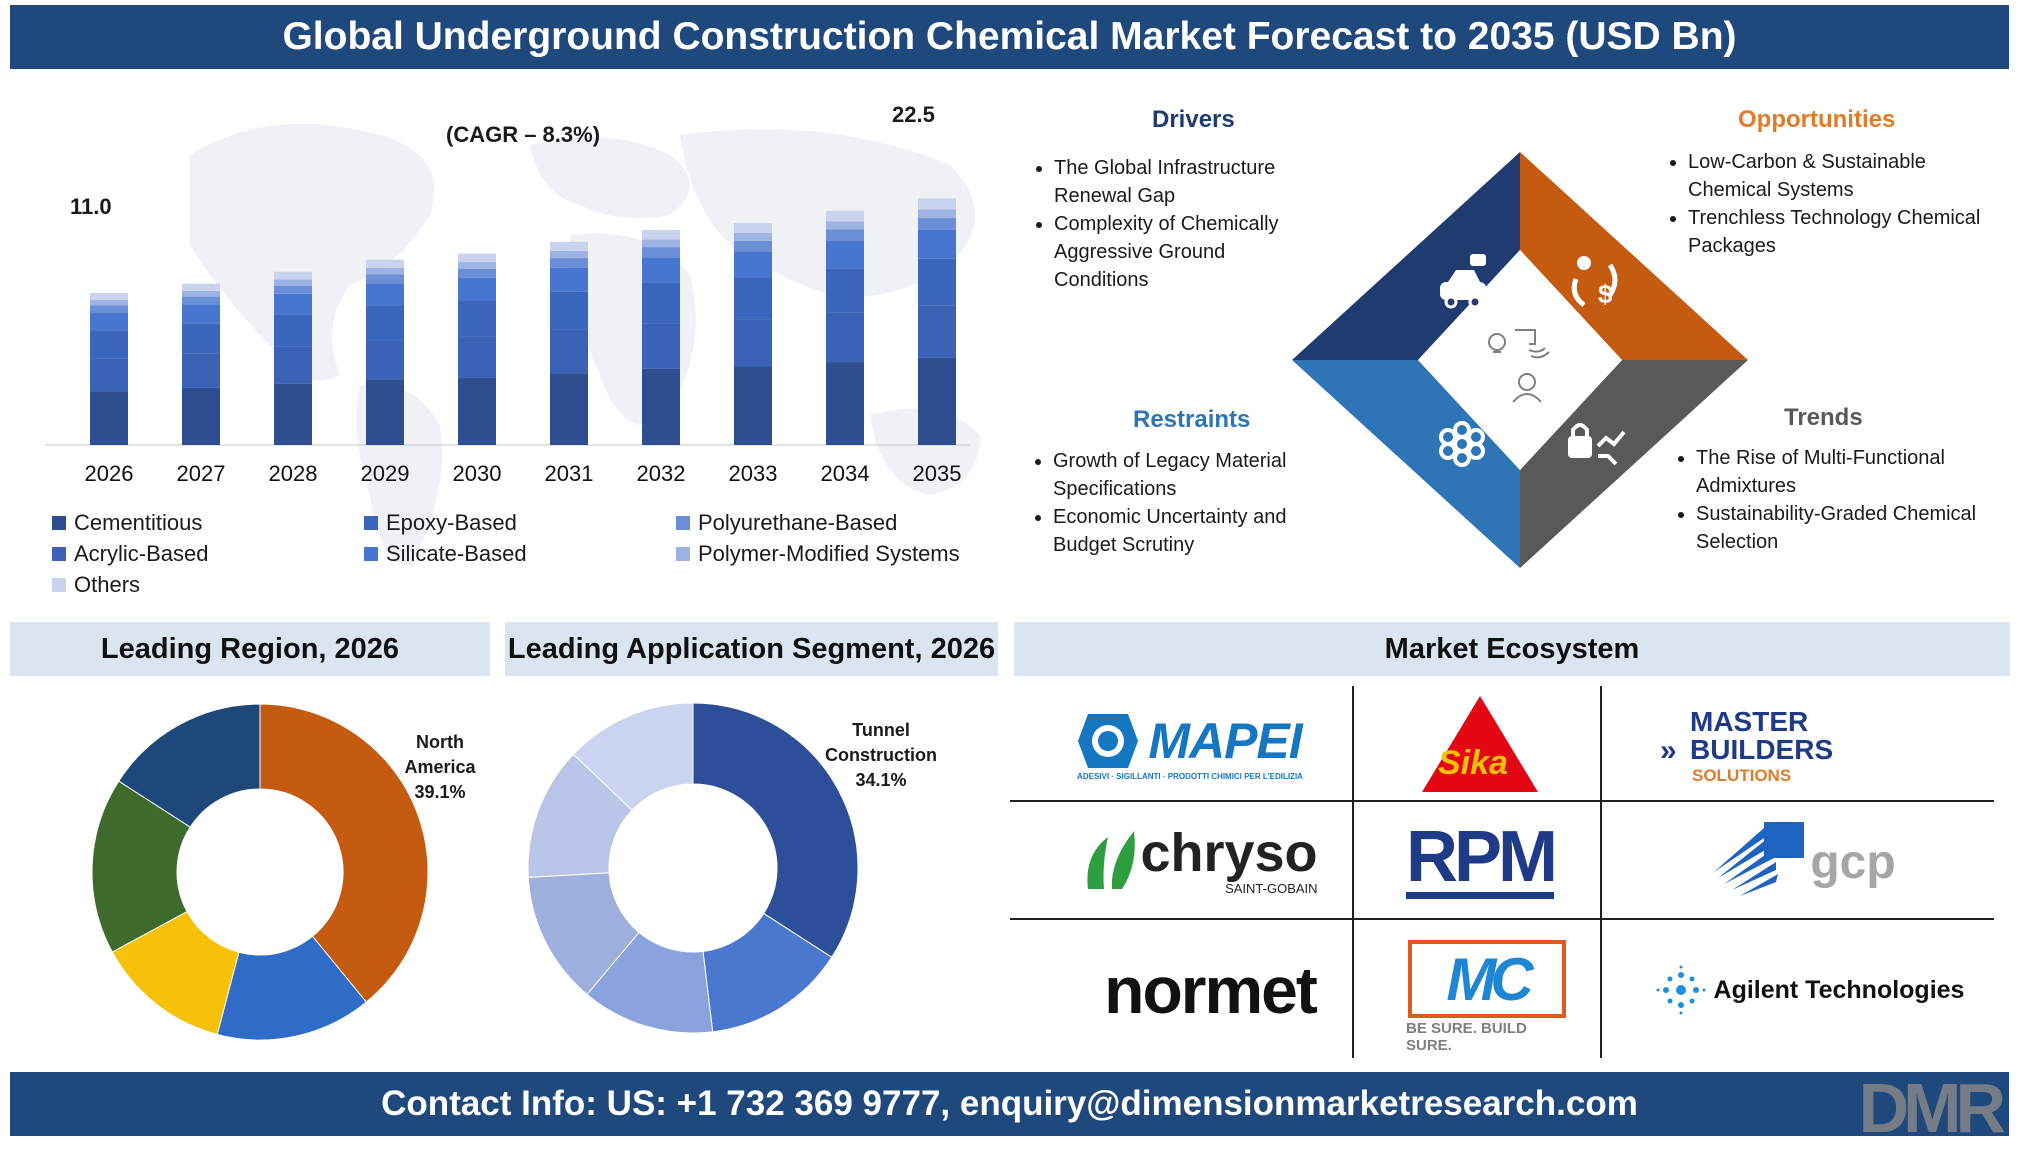  What do you see at coordinates (91, 206) in the screenshot?
I see `data-label-2026: 11.0` at bounding box center [91, 206].